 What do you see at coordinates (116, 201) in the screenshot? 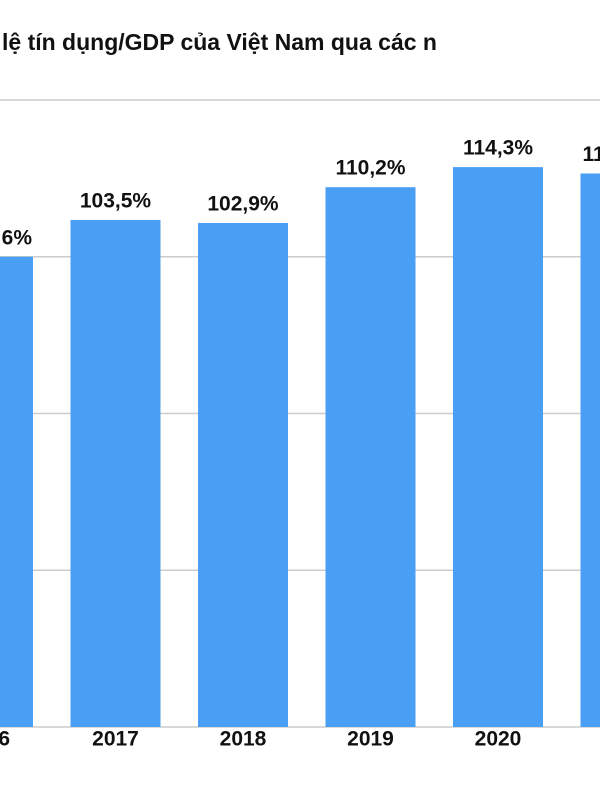
I see `value-label: 103,5%` at bounding box center [116, 201].